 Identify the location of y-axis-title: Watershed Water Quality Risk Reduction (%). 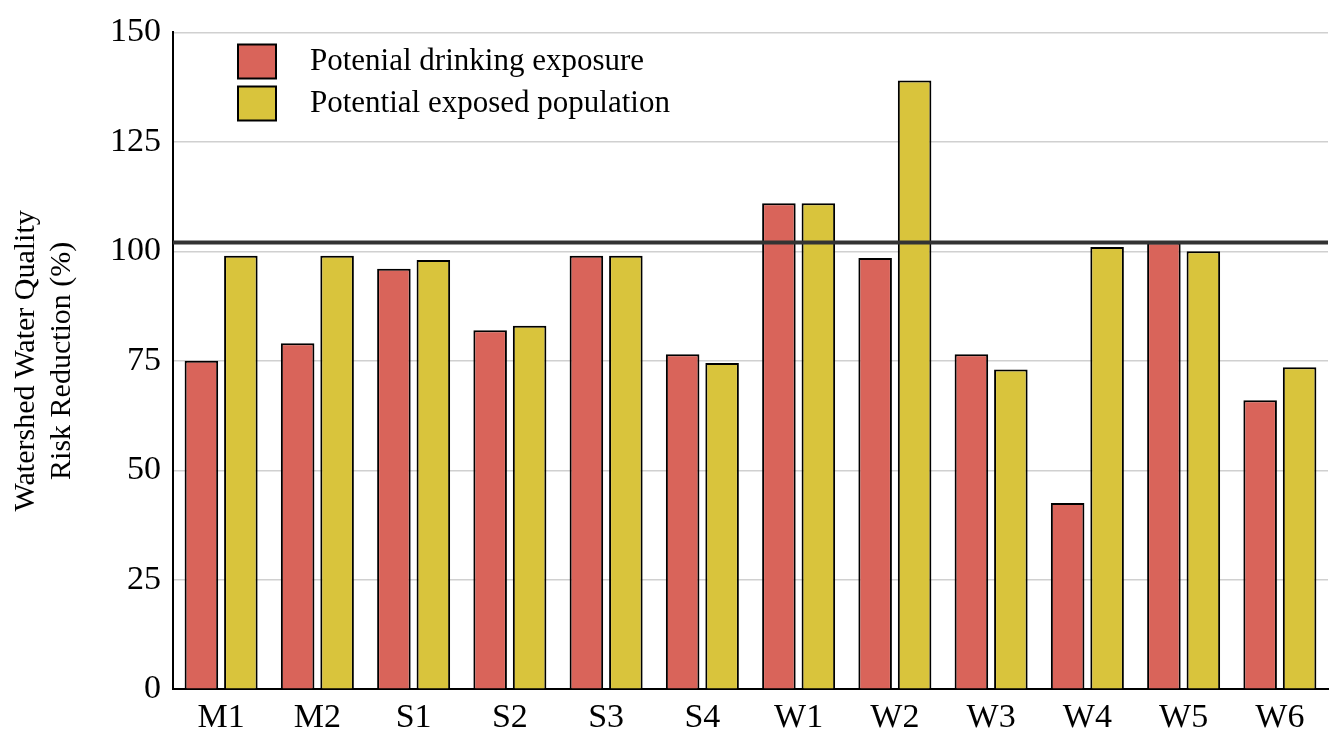
(41, 361).